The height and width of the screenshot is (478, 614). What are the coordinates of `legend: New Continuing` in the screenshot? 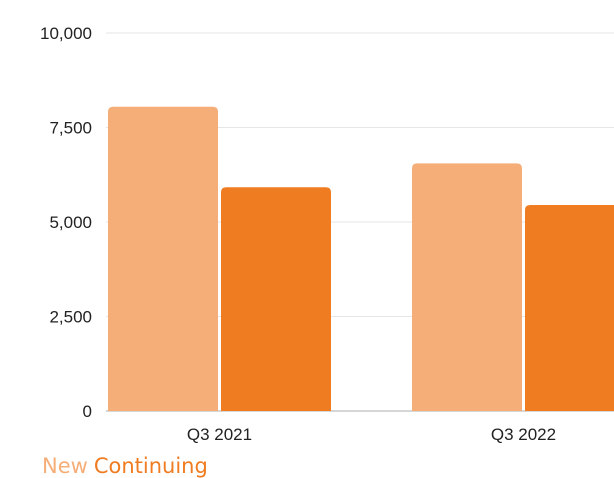 It's located at (125, 466).